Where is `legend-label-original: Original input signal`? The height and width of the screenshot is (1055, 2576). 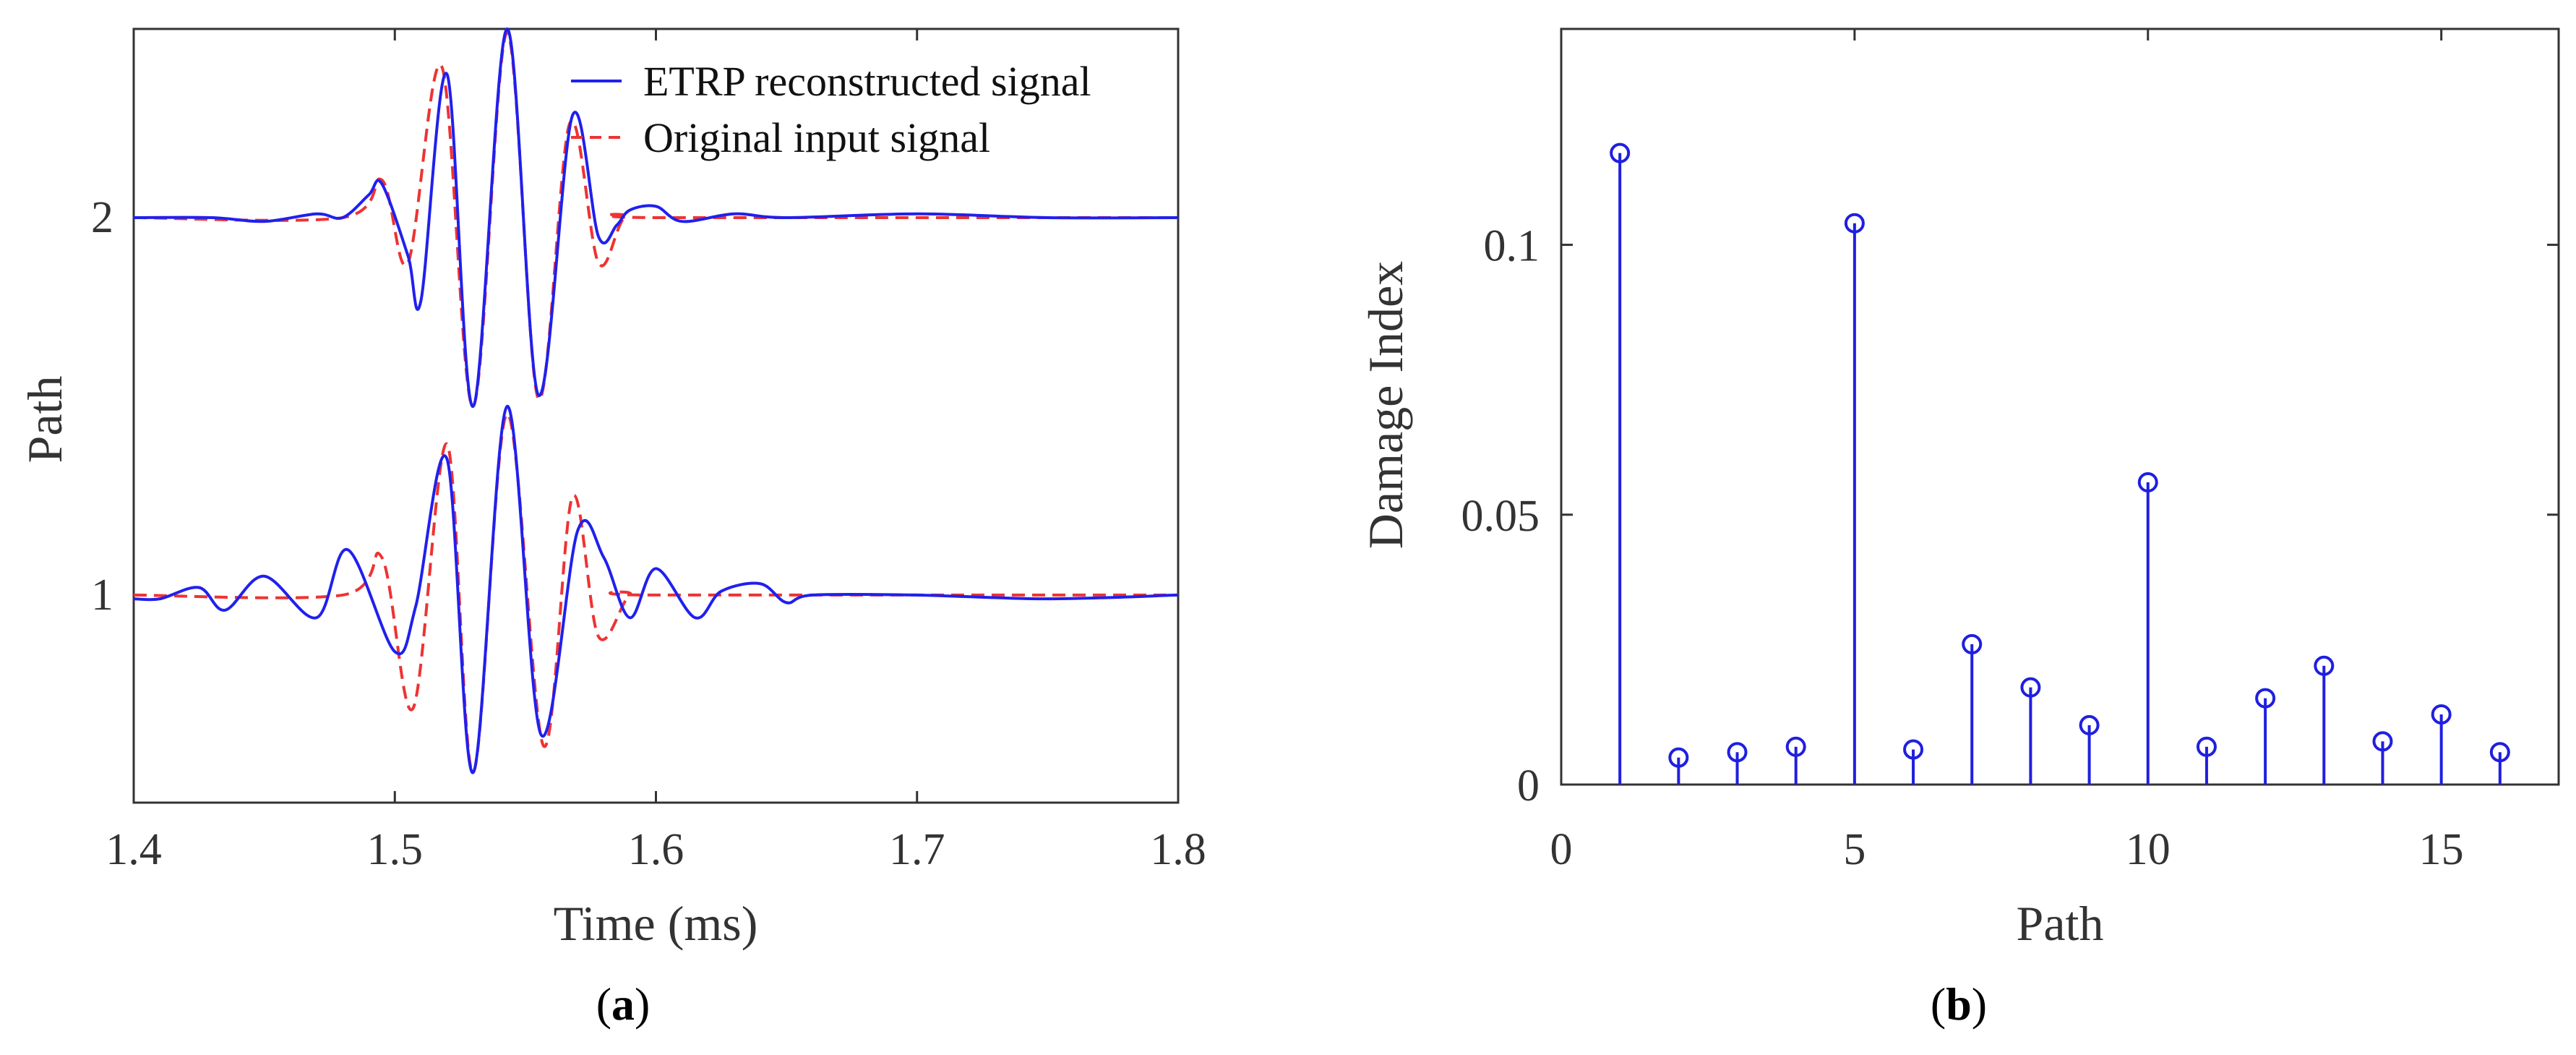 legend-label-original: Original input signal is located at coordinates (817, 137).